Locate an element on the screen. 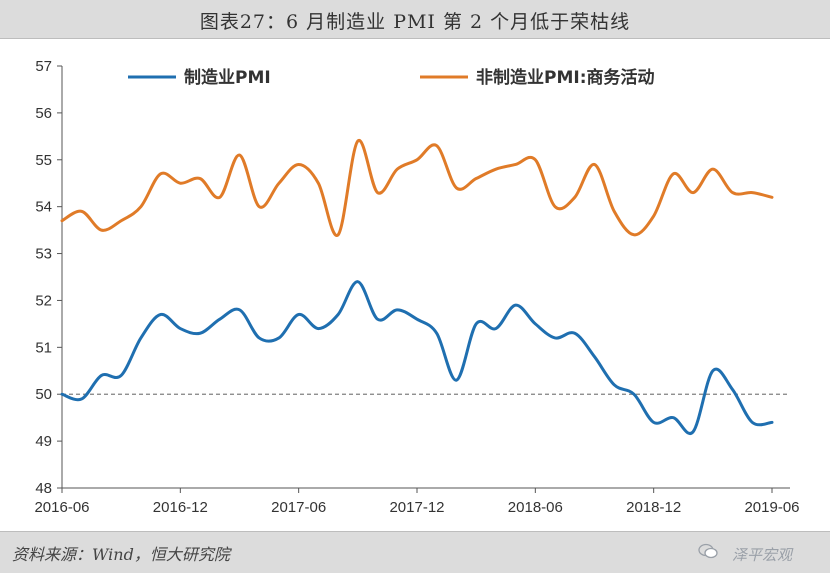  x-tick-label: 2017-12 is located at coordinates (416, 507).